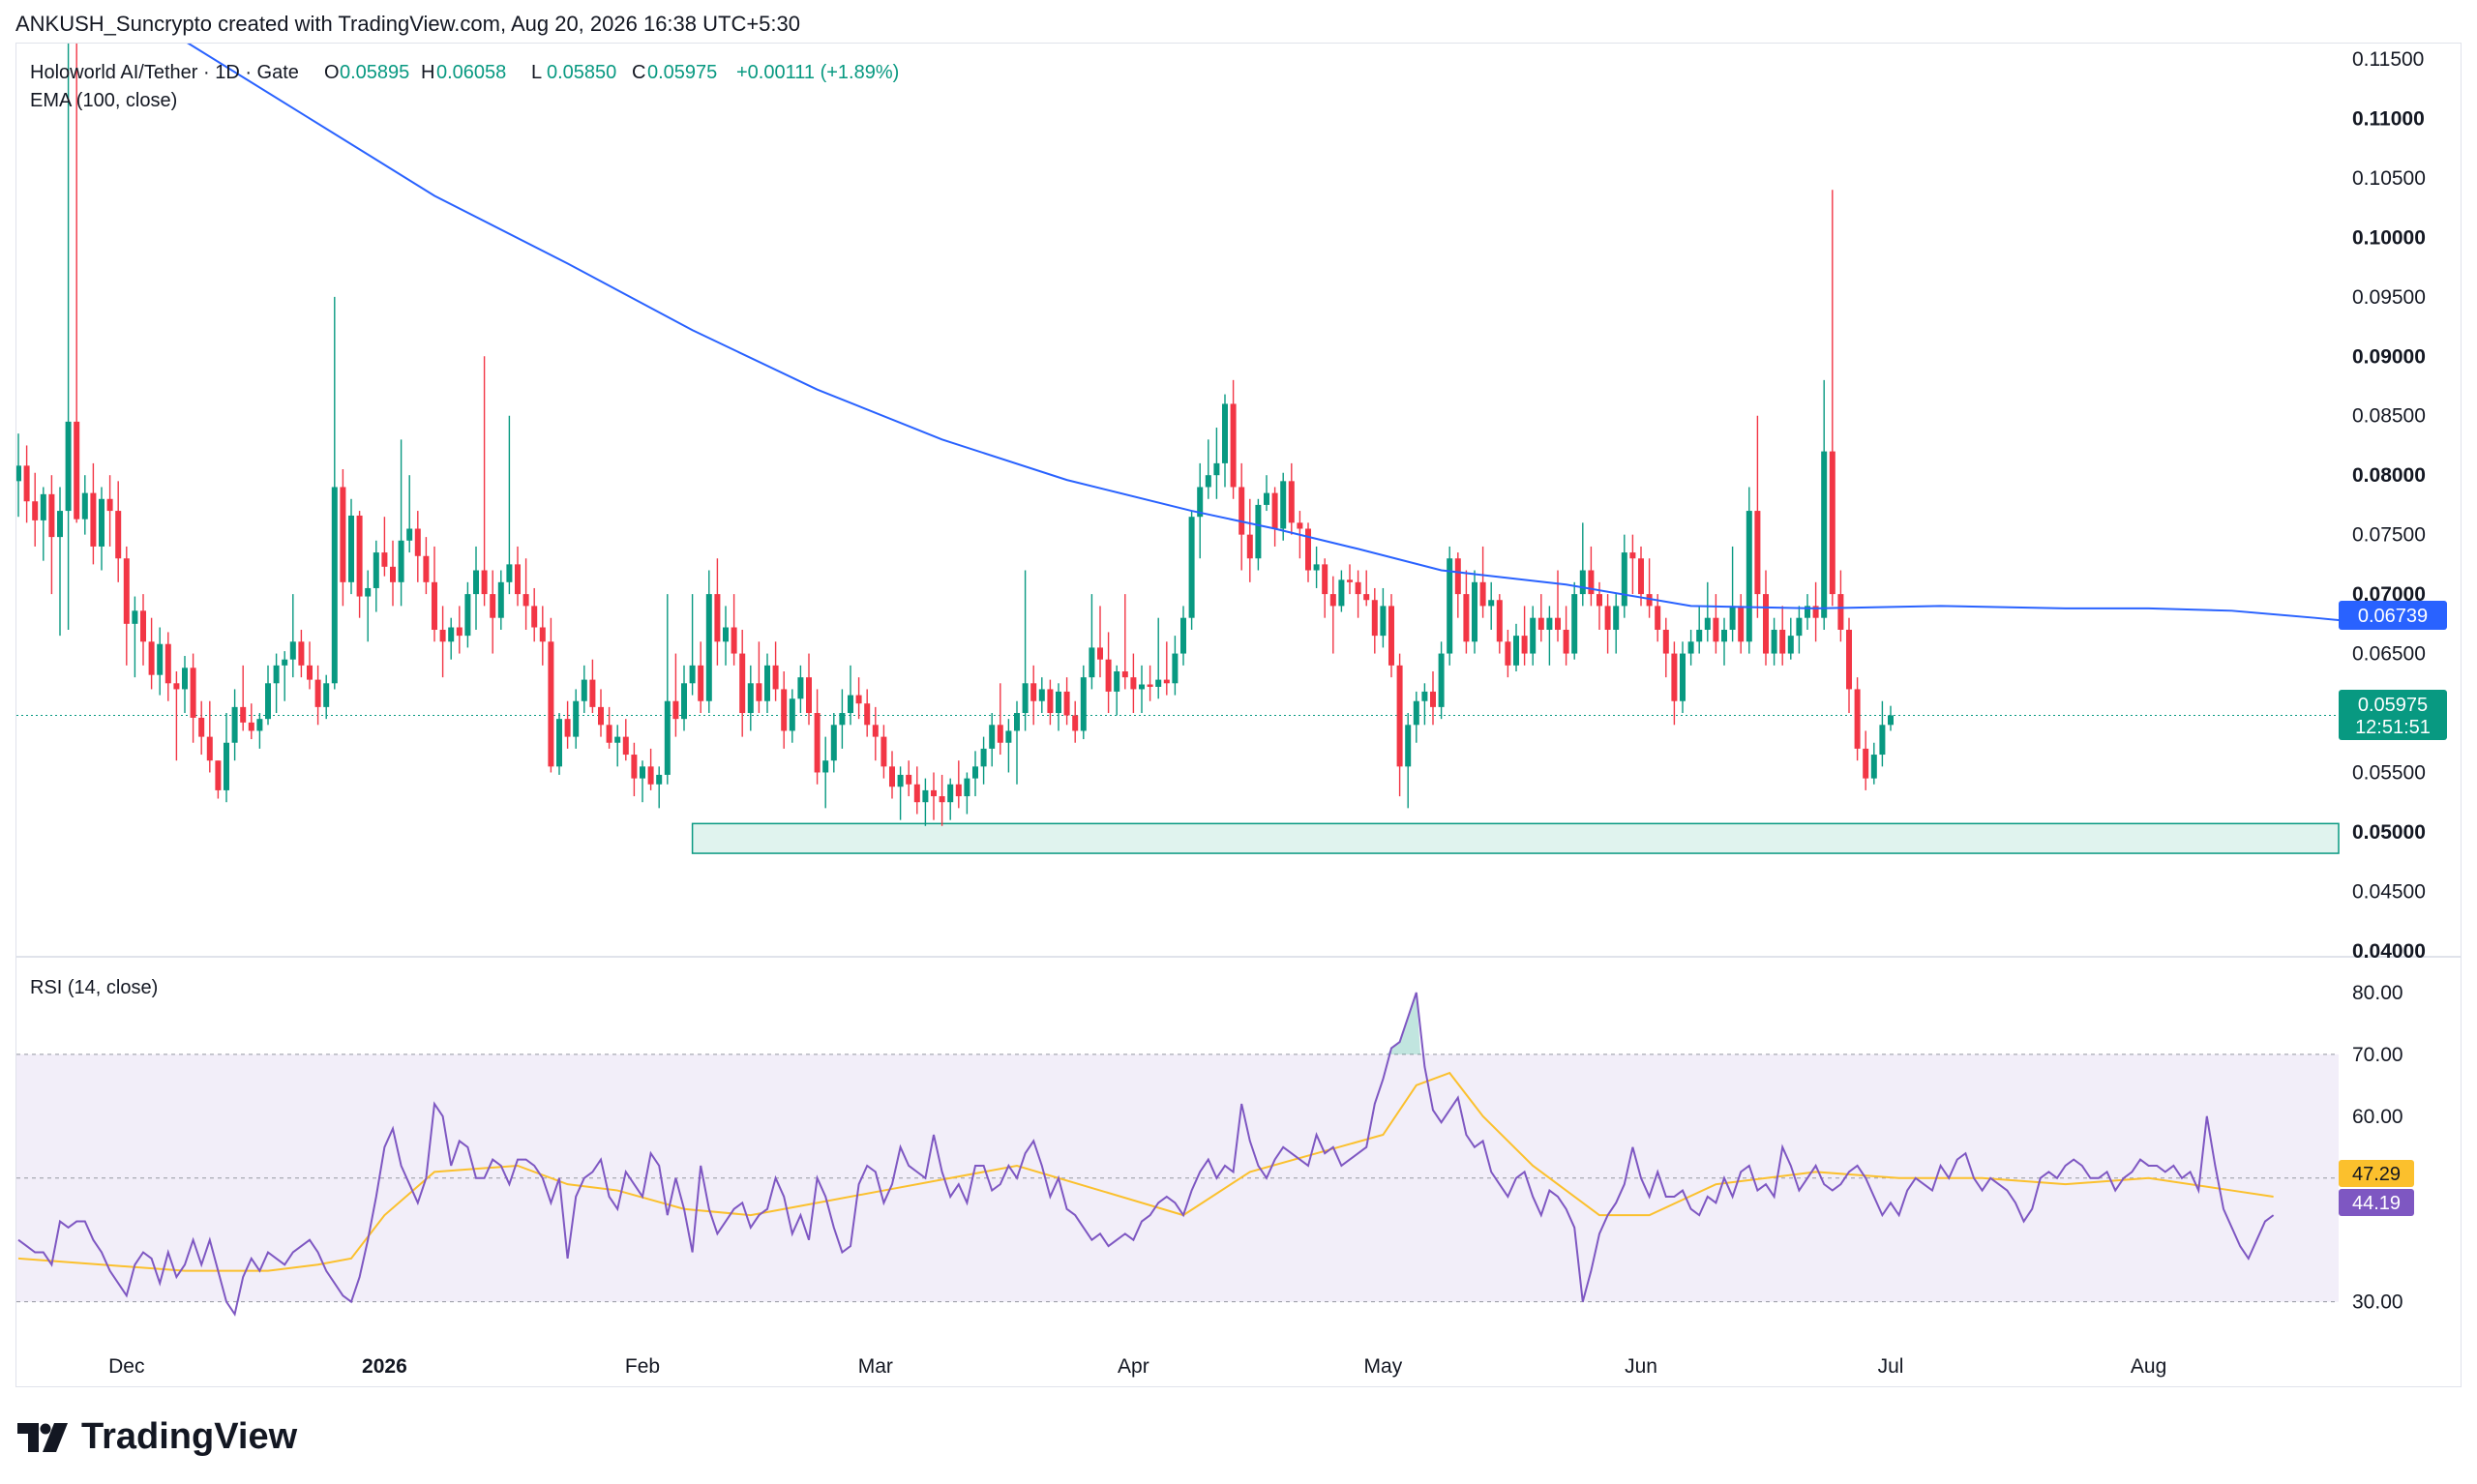  I want to click on bar-countdown-text: 12:51:51, so click(2393, 727).